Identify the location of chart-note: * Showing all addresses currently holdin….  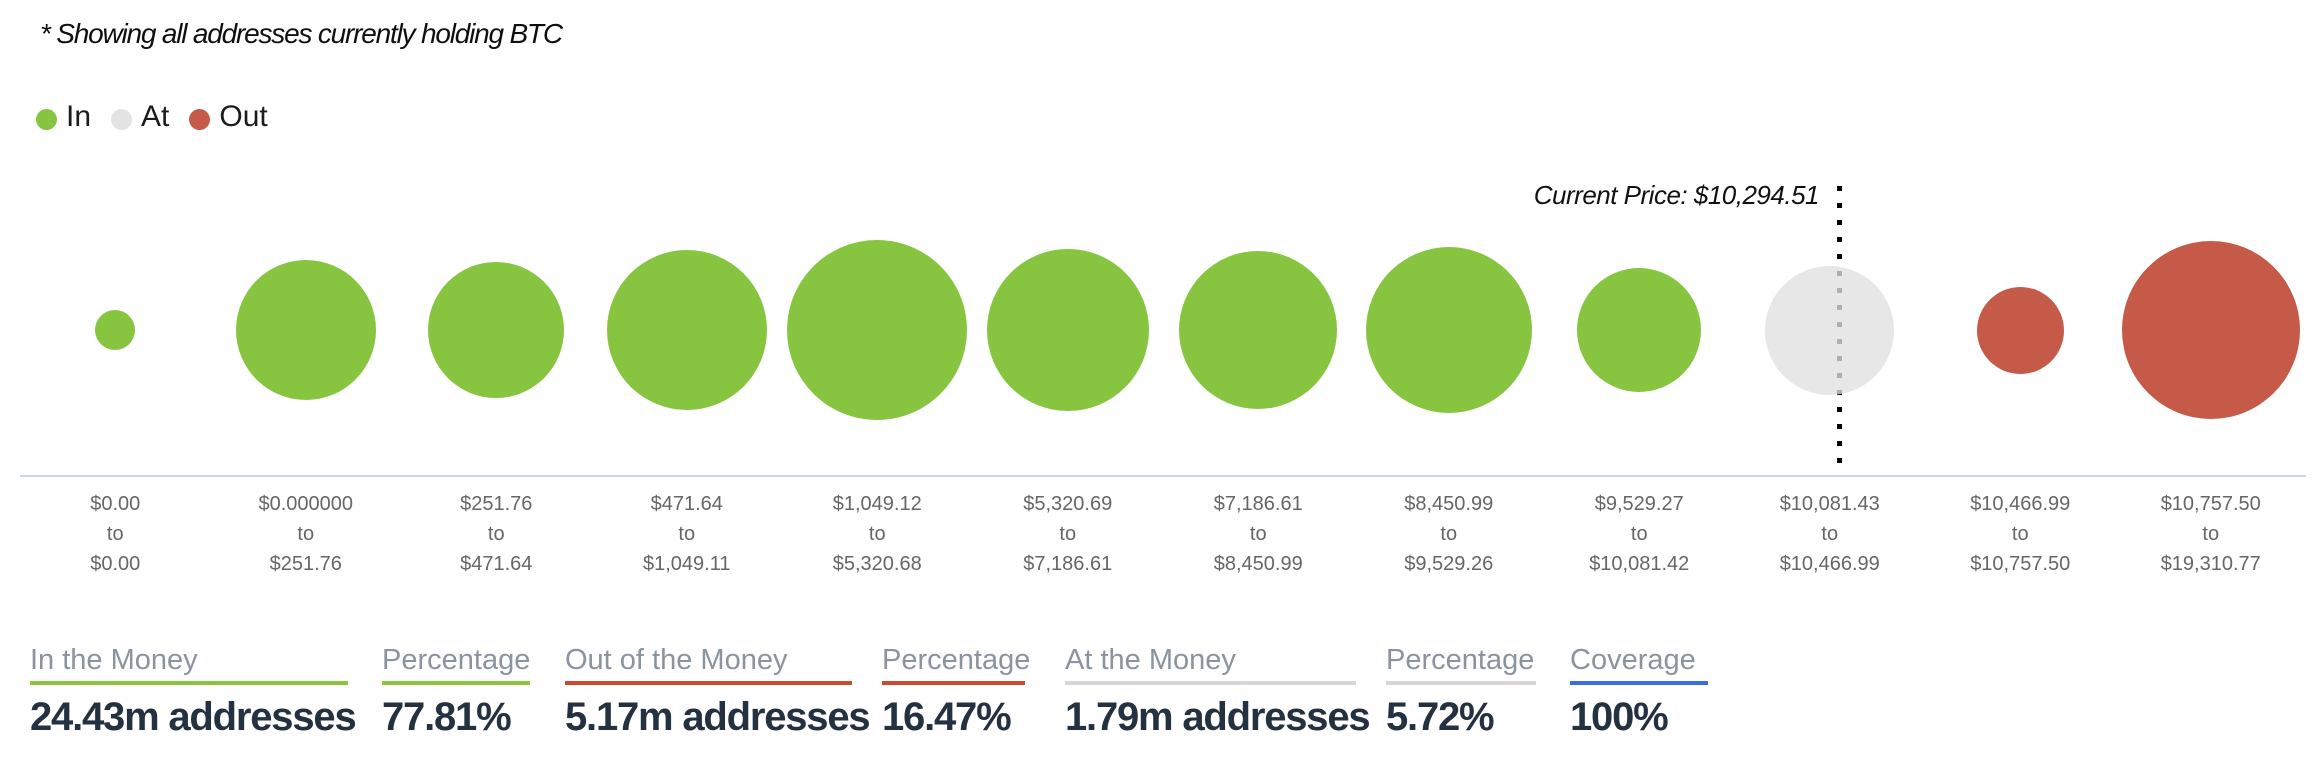
(301, 33).